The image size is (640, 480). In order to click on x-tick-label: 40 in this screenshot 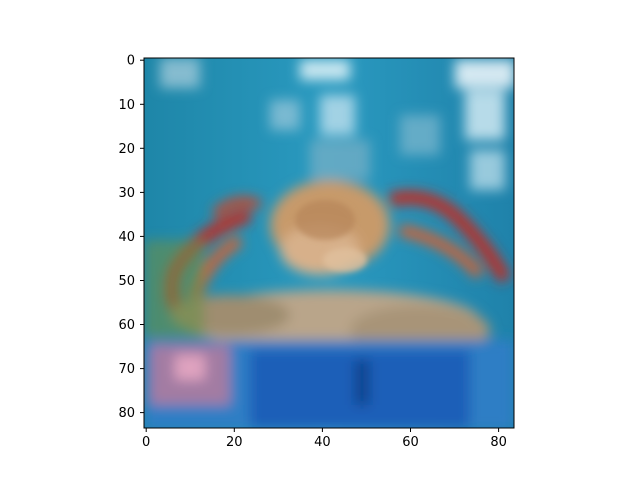, I will do `click(322, 442)`.